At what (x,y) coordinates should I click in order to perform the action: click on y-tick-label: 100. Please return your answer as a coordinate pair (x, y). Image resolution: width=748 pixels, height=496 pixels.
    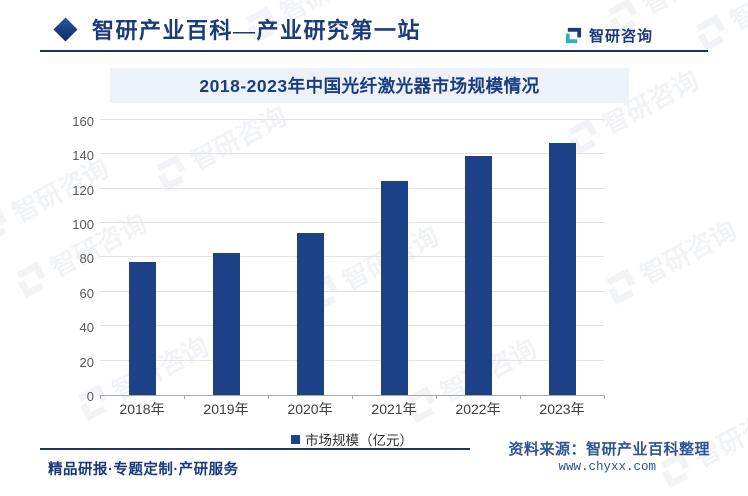
    Looking at the image, I should click on (83, 224).